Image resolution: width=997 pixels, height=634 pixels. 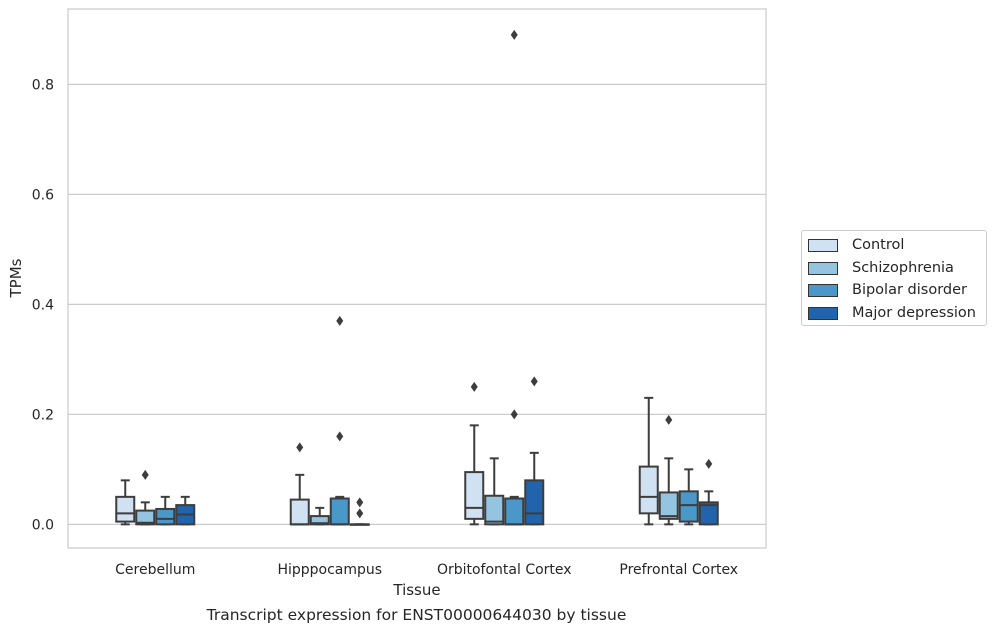 I want to click on y-tick-label: 0.2, so click(x=43, y=415).